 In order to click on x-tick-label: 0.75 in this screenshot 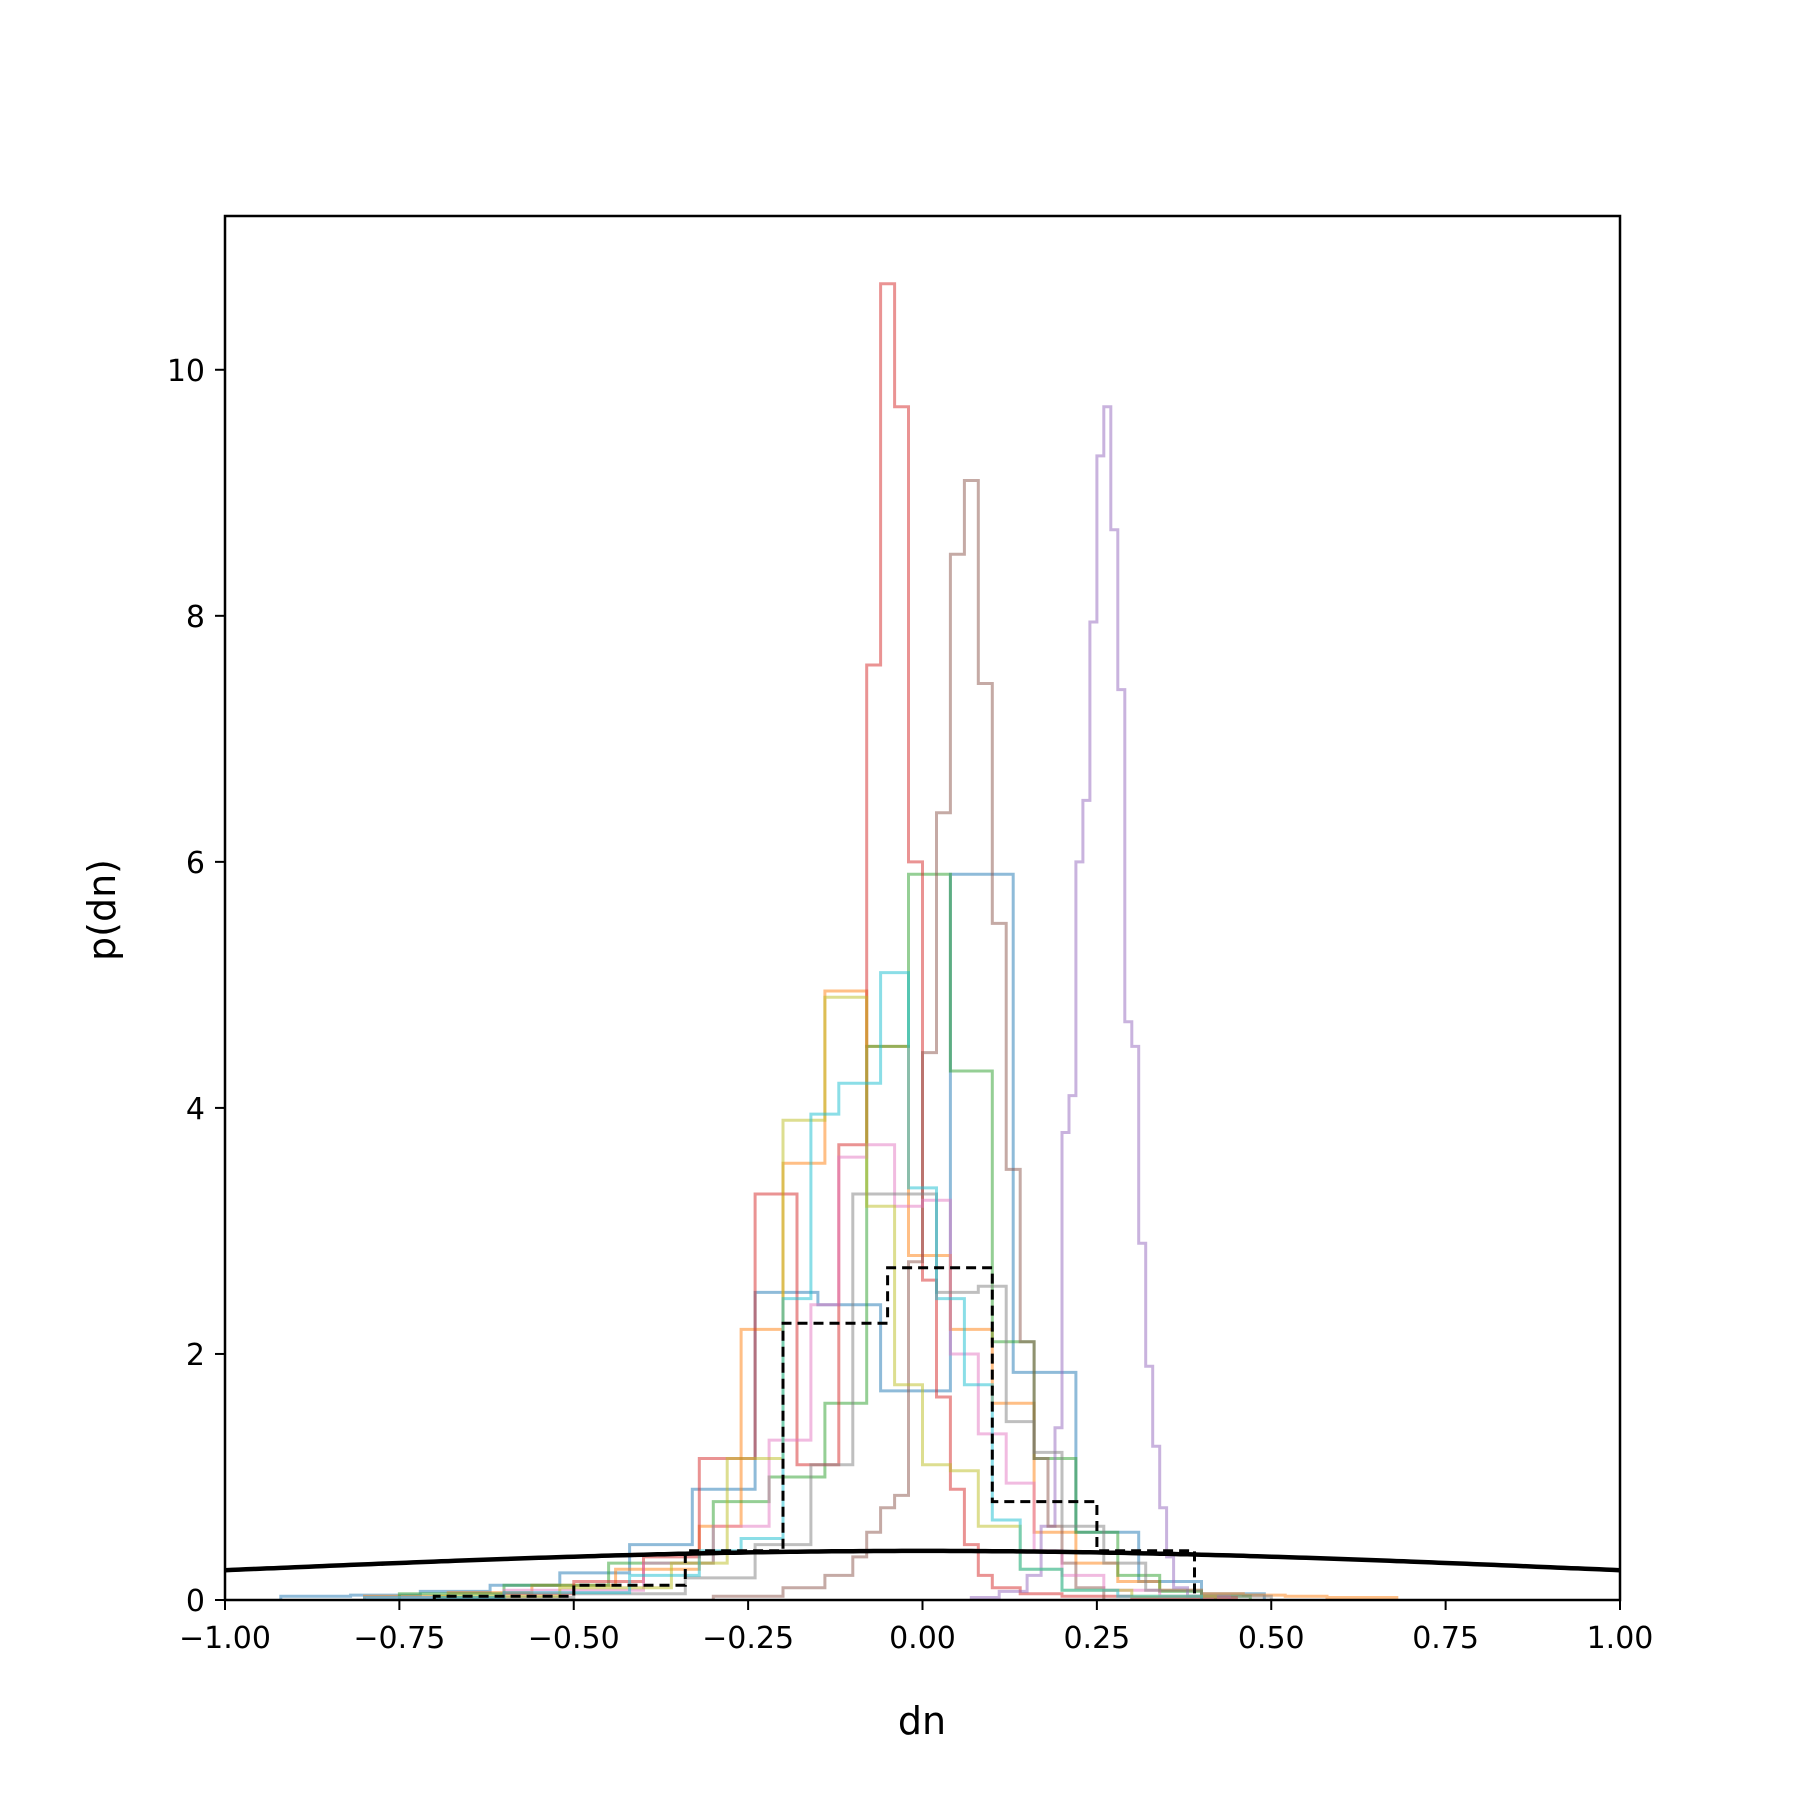, I will do `click(1445, 1638)`.